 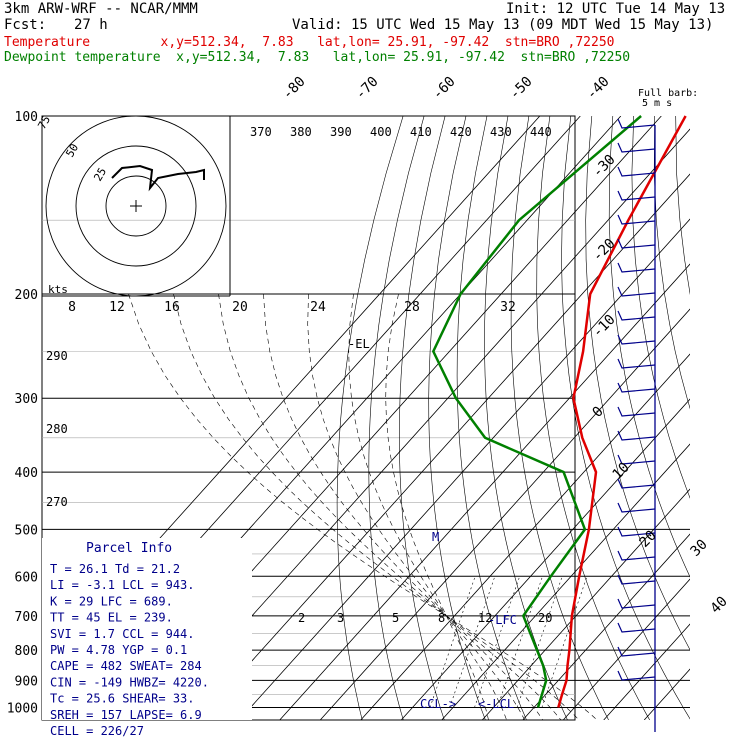 I want to click on temp-tick--50: -50, so click(x=521, y=88).